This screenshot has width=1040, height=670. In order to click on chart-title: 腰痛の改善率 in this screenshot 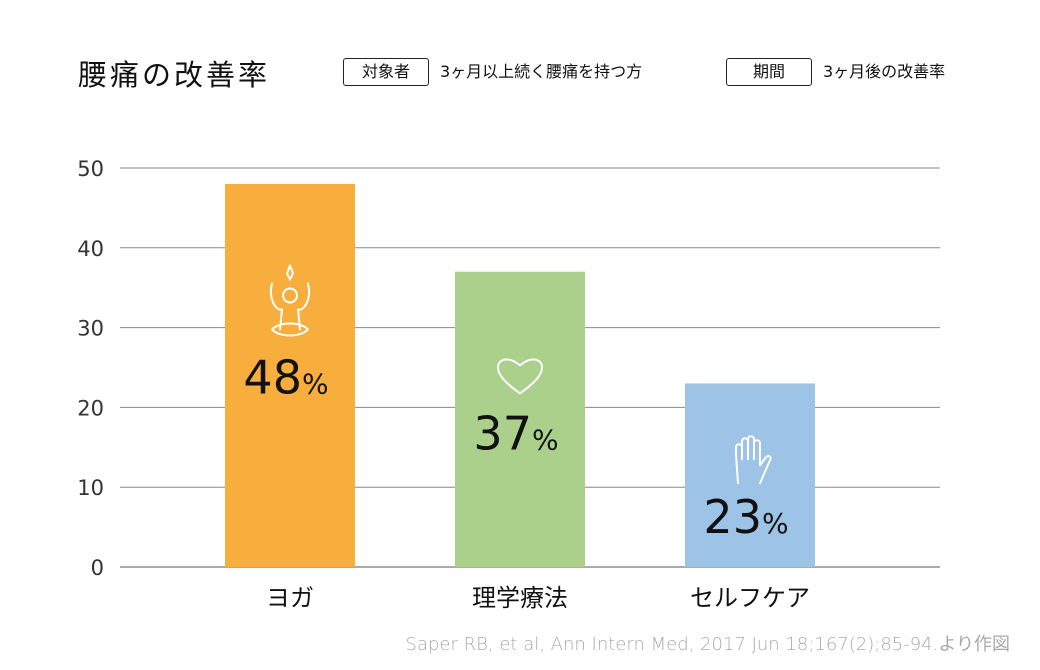, I will do `click(174, 75)`.